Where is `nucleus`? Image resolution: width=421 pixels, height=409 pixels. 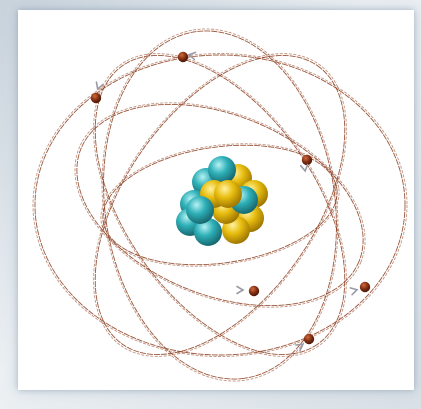 nucleus is located at coordinates (222, 201).